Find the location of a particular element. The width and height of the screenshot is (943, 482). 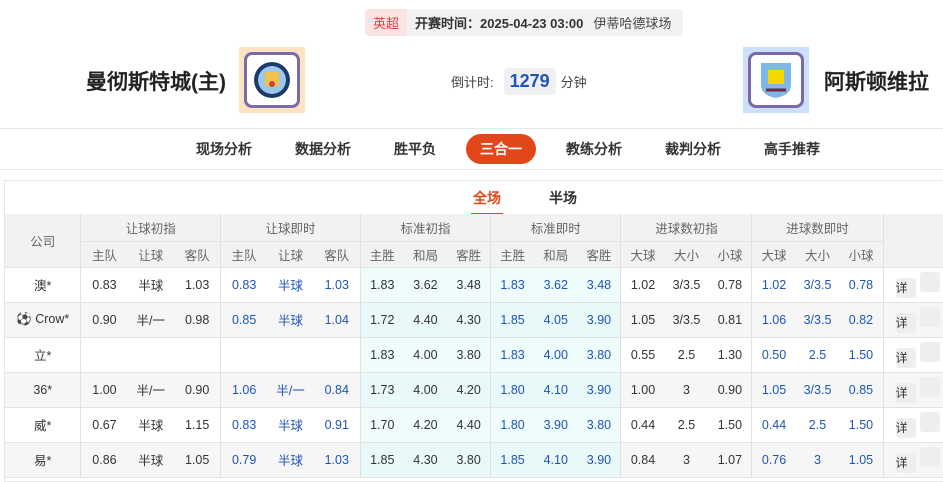

away-team-logo is located at coordinates (776, 80).